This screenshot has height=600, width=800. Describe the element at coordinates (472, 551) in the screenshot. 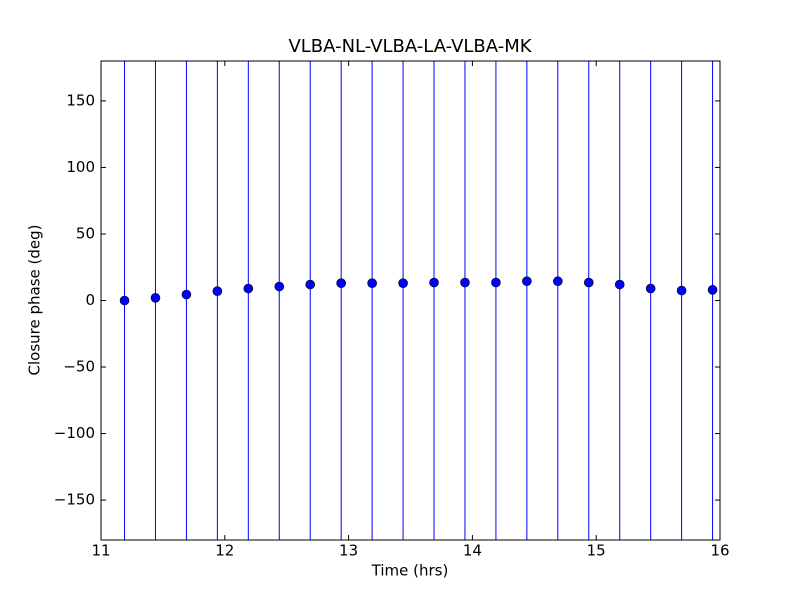

I see `x-tick-label: 14` at that location.